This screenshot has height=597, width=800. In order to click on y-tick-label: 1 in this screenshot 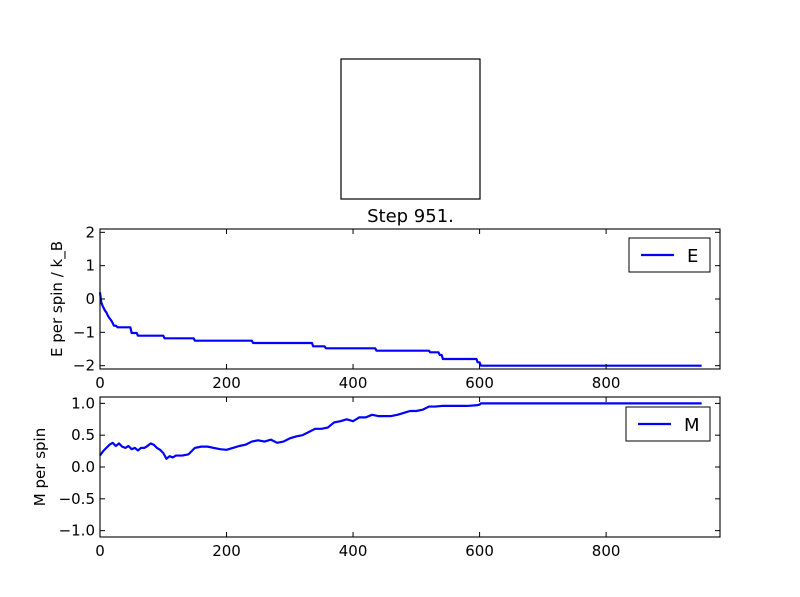, I will do `click(90, 266)`.